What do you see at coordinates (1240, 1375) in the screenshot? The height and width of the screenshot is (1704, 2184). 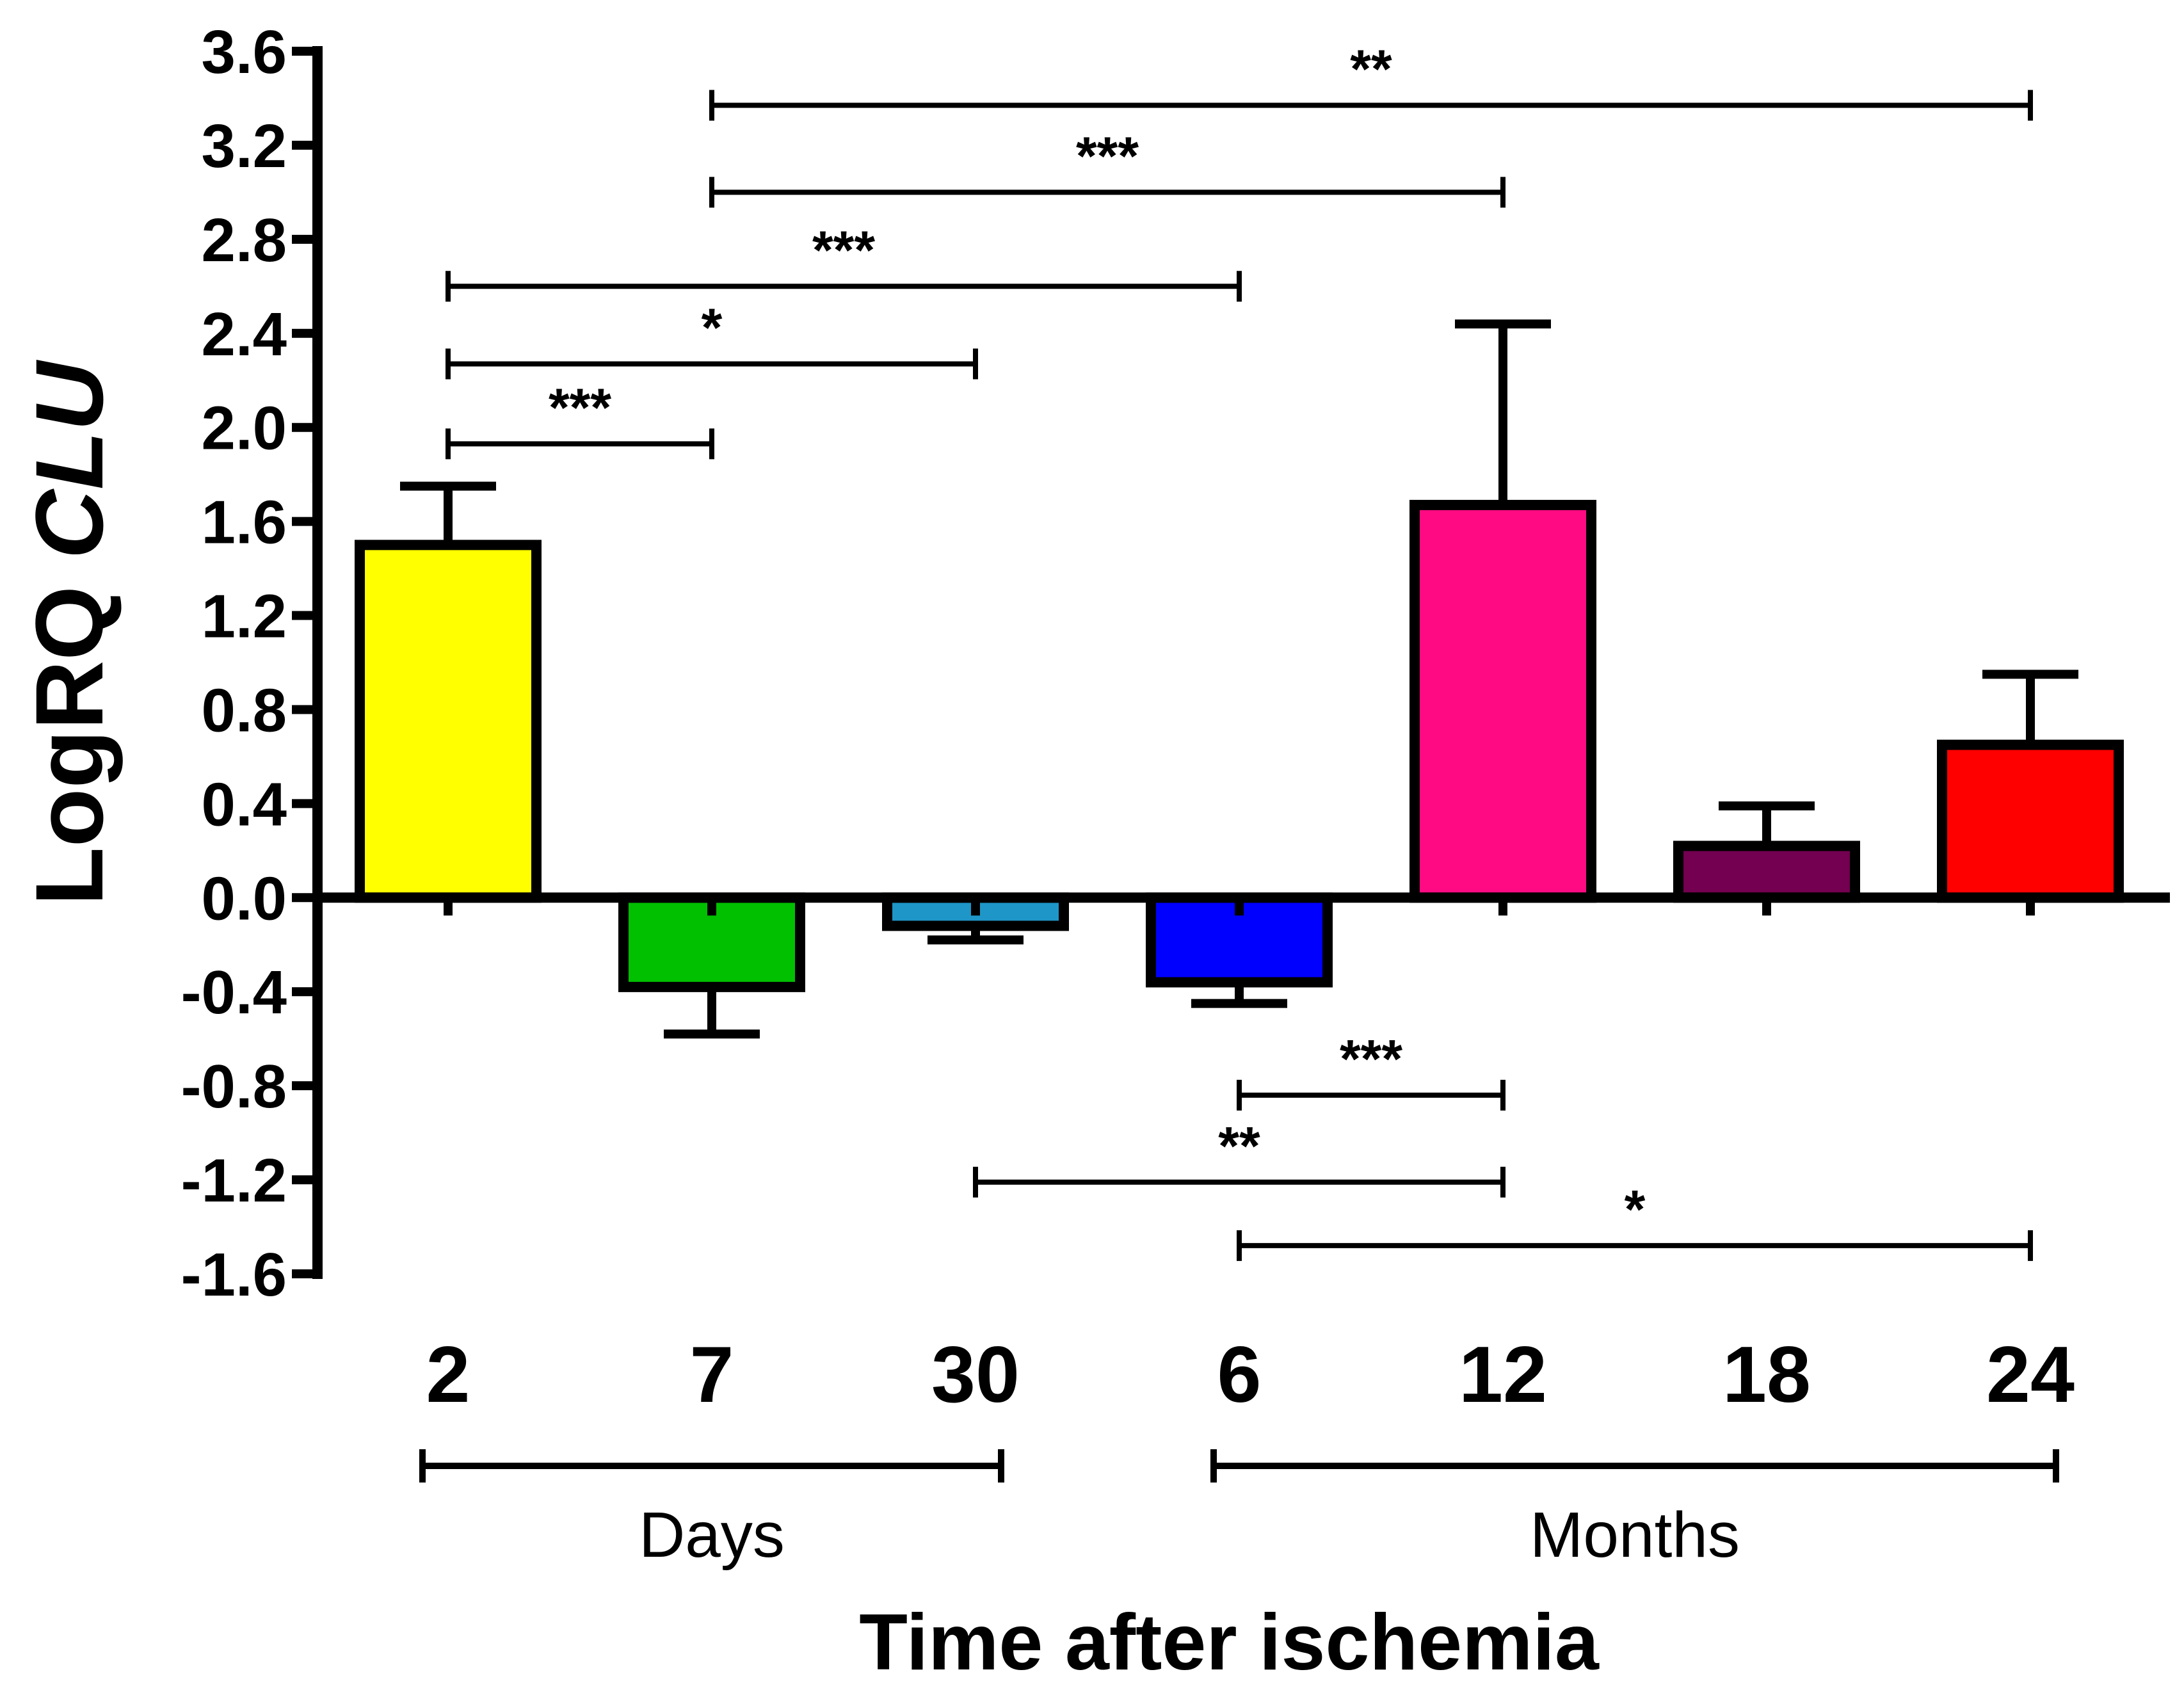 I see `x-tick-label-6: 6` at bounding box center [1240, 1375].